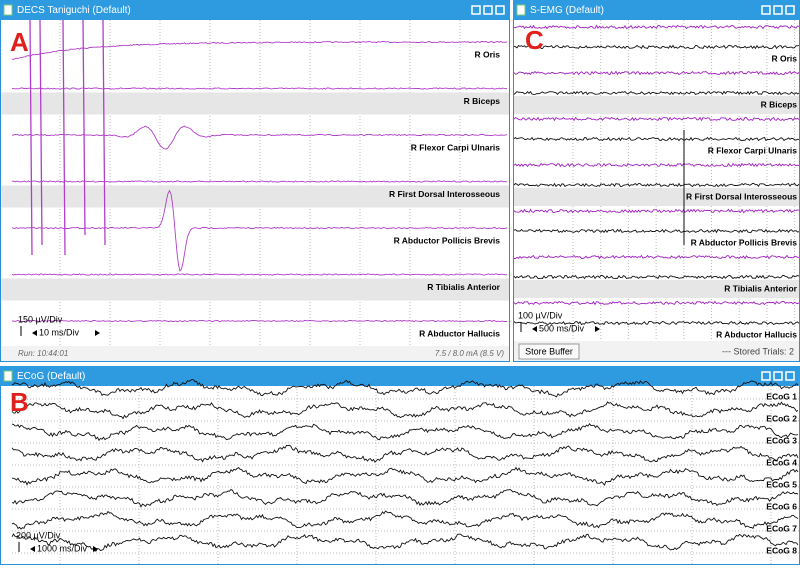 The width and height of the screenshot is (800, 570). Describe the element at coordinates (74, 10) in the screenshot. I see `panel-title: DECS Taniguchi (Default)` at that location.